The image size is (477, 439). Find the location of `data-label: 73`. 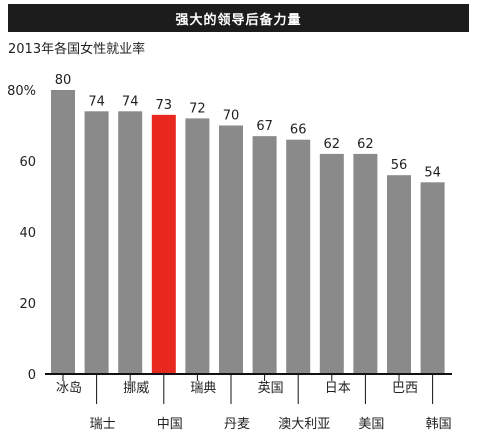

data-label: 73 is located at coordinates (164, 105).